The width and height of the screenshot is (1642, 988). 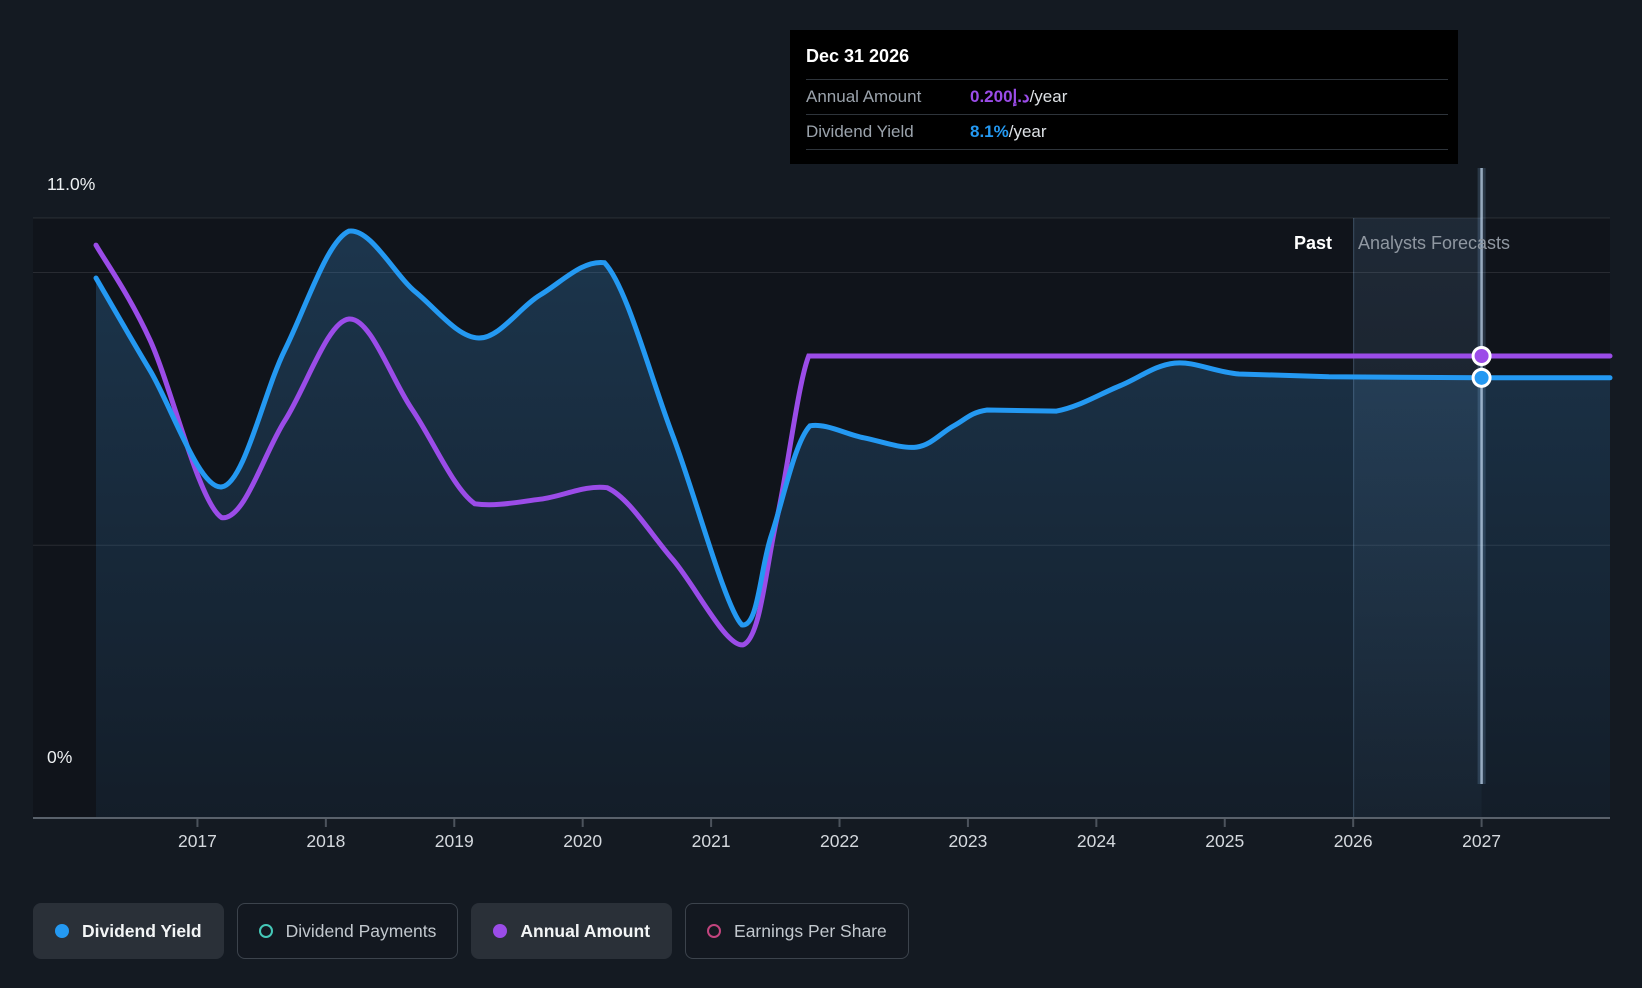 I want to click on legend-label: Dividend Payments, so click(x=361, y=930).